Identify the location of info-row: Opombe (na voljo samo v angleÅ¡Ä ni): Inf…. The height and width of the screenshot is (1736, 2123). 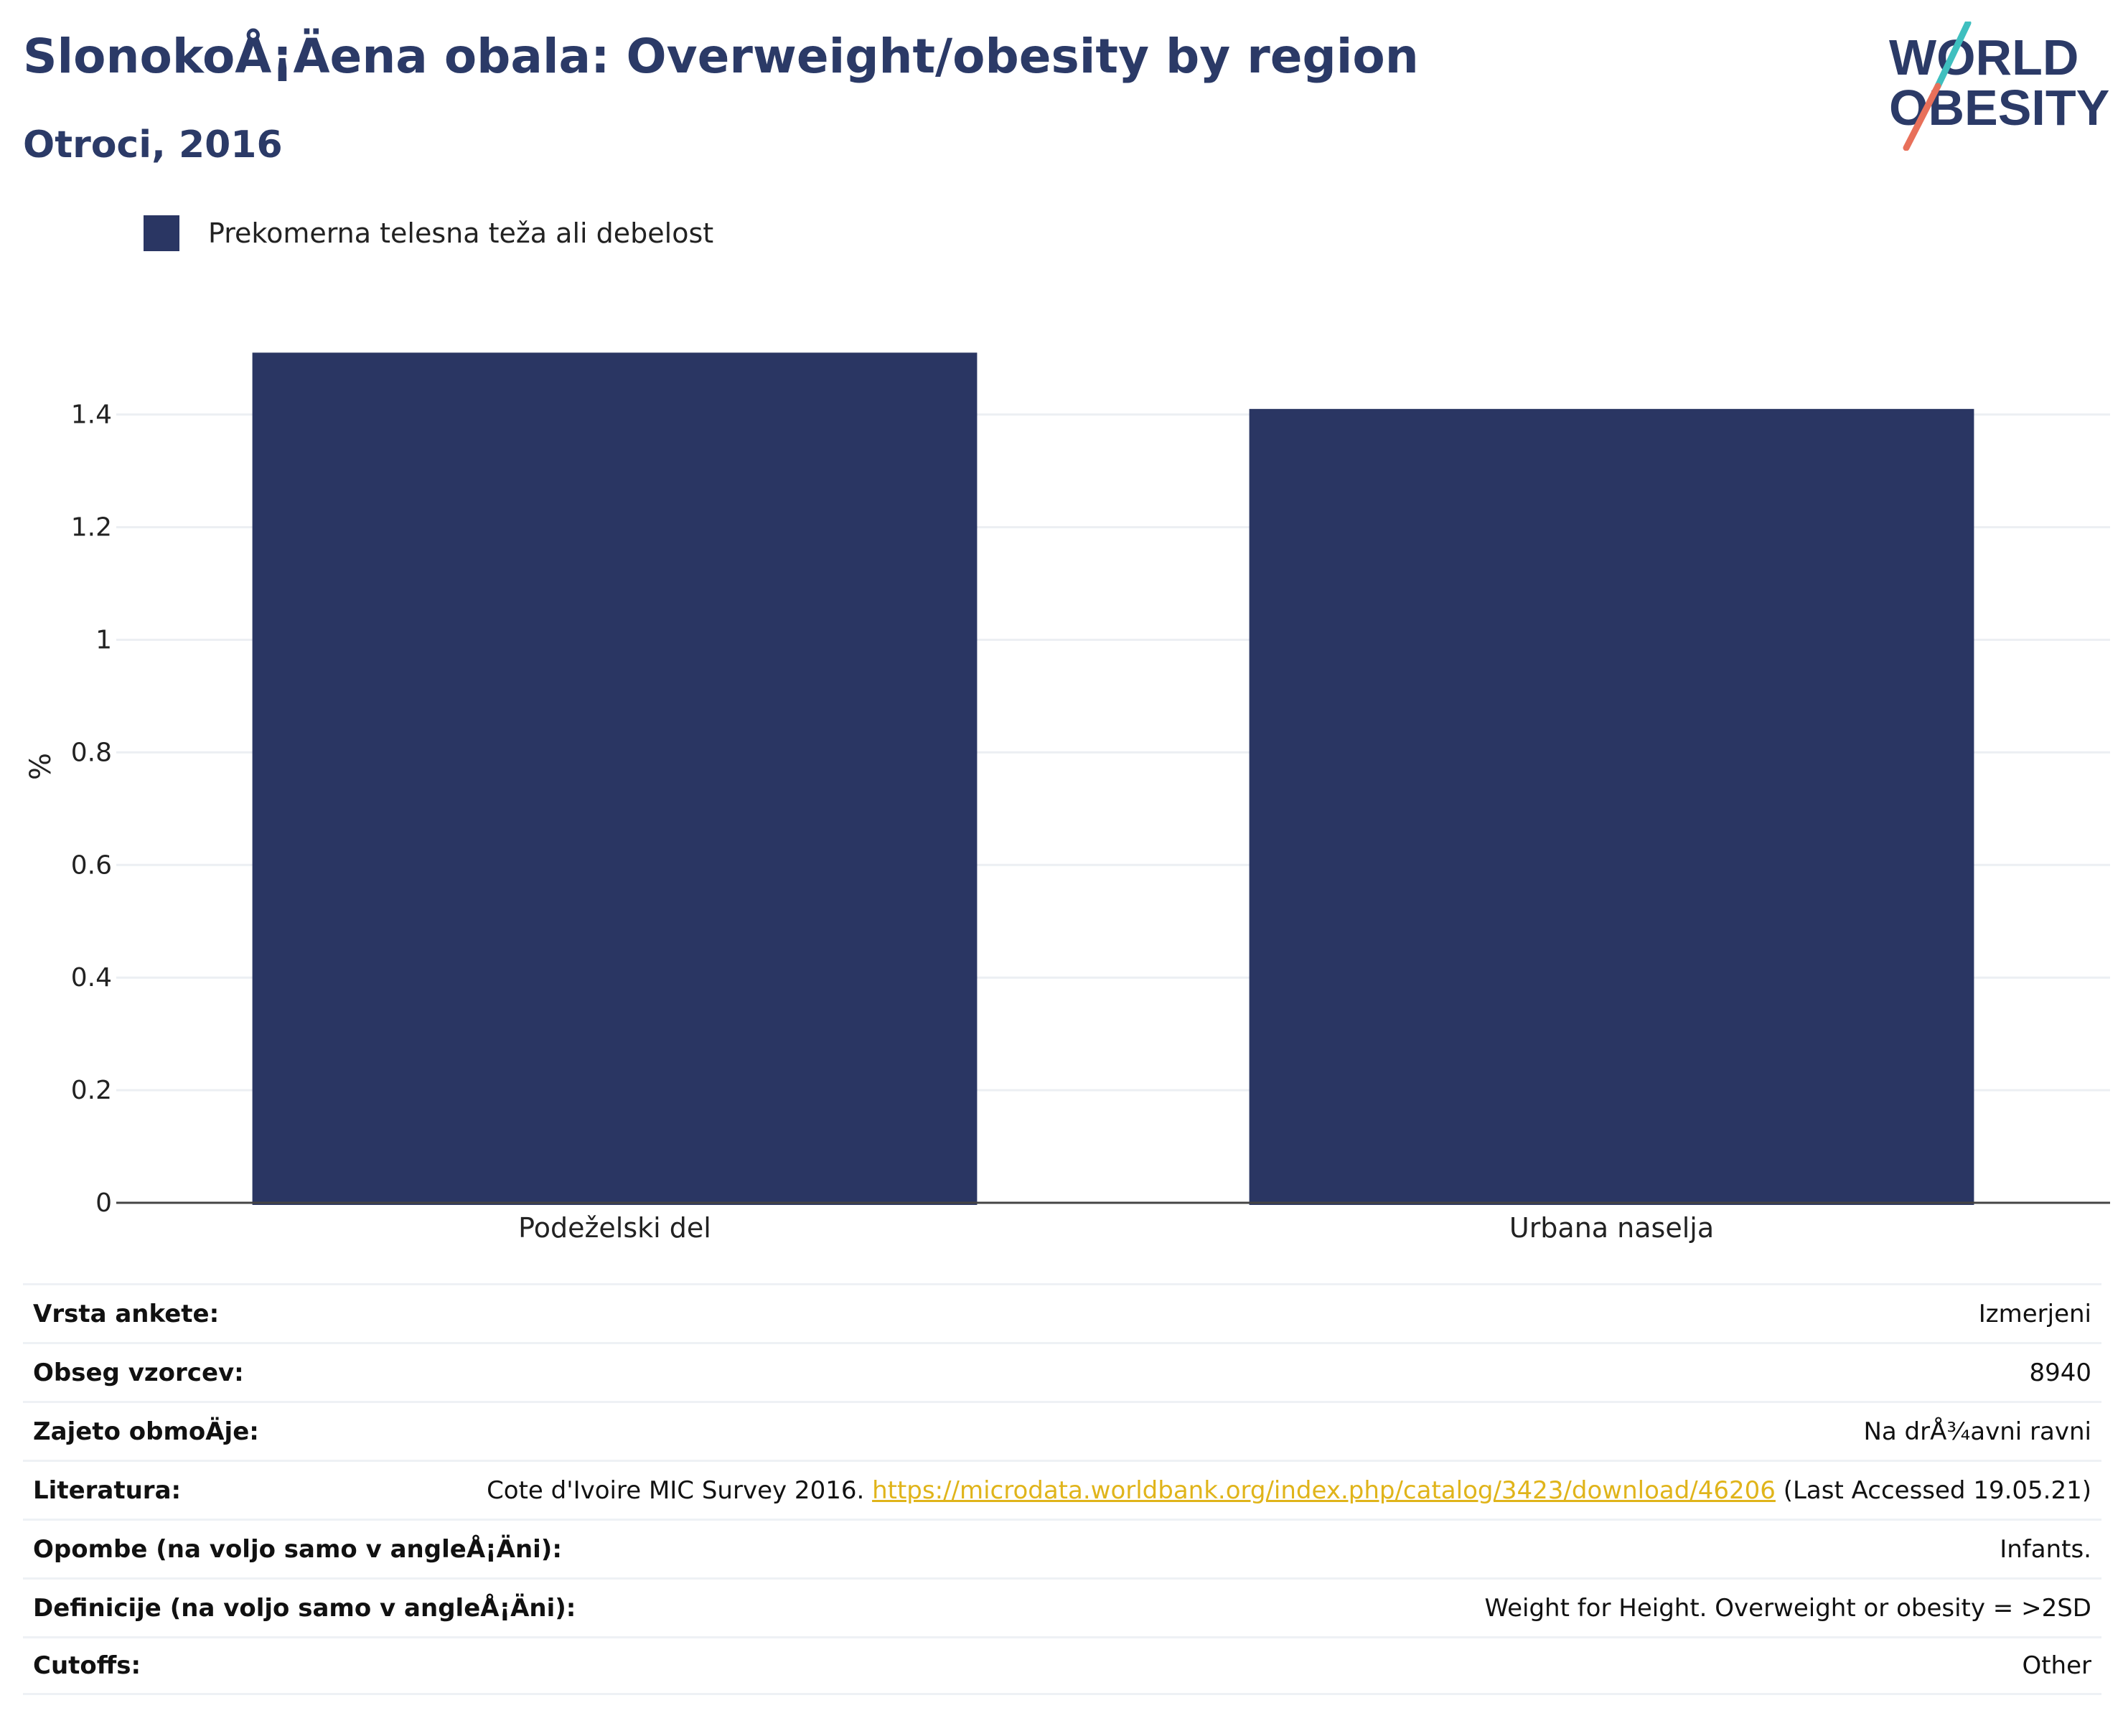
(1062, 1548).